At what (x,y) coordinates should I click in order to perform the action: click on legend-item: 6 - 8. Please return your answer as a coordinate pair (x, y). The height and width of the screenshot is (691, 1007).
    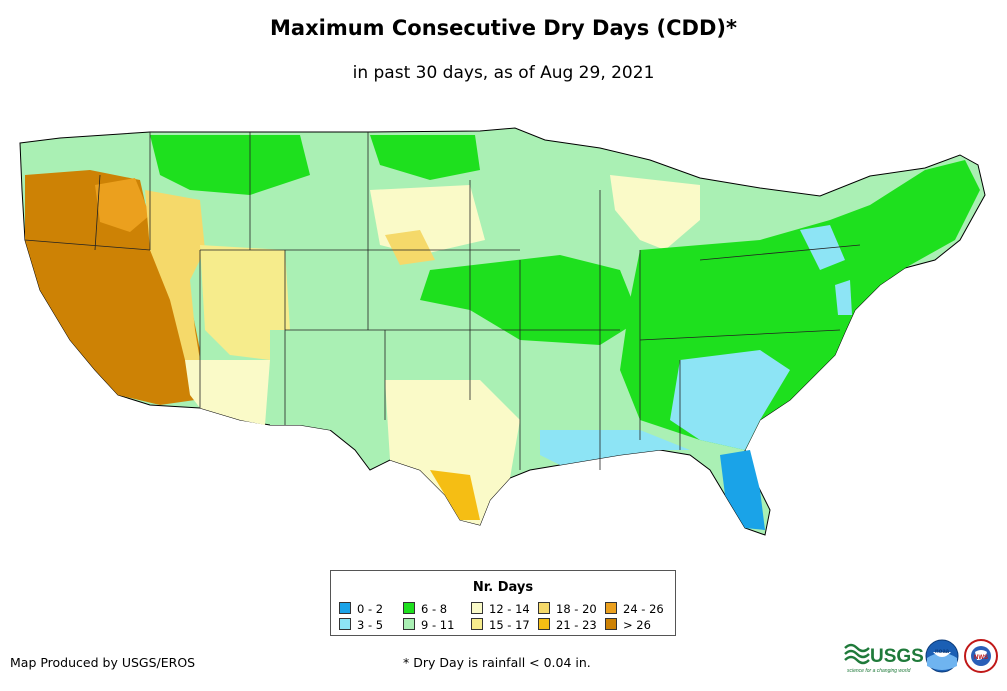
    Looking at the image, I should click on (425, 609).